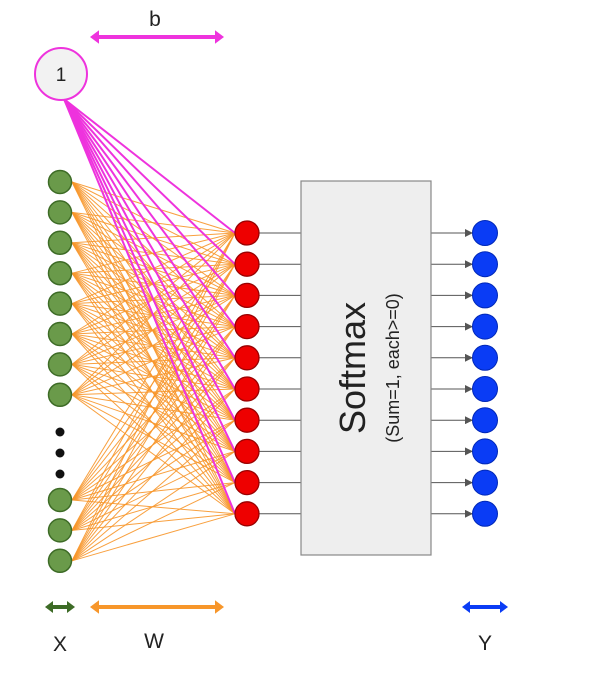 The image size is (614, 676). Describe the element at coordinates (485, 643) in the screenshot. I see `y-label: Y` at that location.